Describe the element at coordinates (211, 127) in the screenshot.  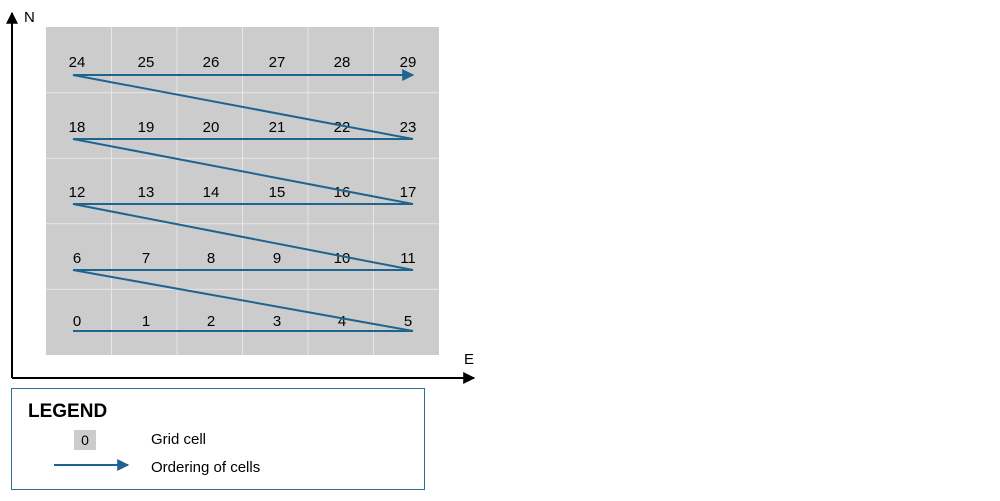
I see `grid-cell-label: 20` at that location.